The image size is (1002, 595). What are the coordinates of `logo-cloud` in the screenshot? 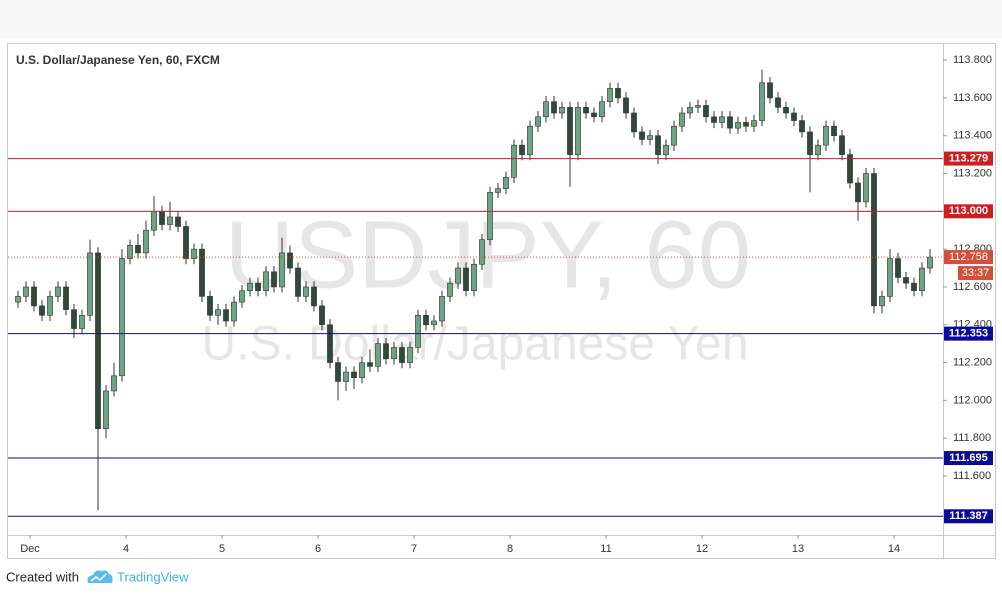 It's located at (100, 576).